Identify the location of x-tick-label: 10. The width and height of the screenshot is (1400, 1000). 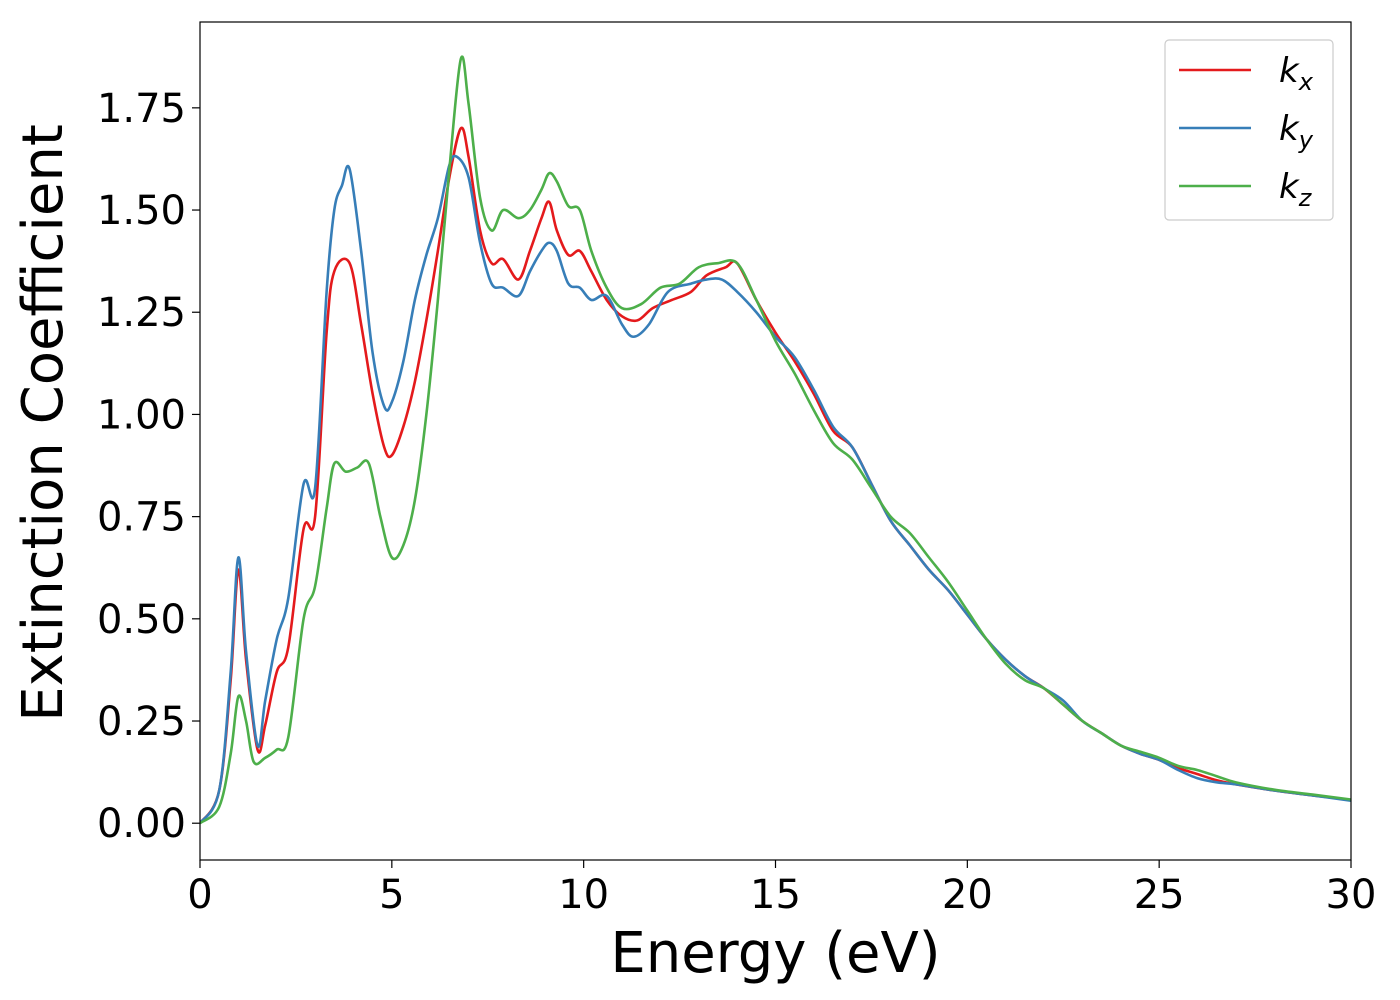
(583, 895).